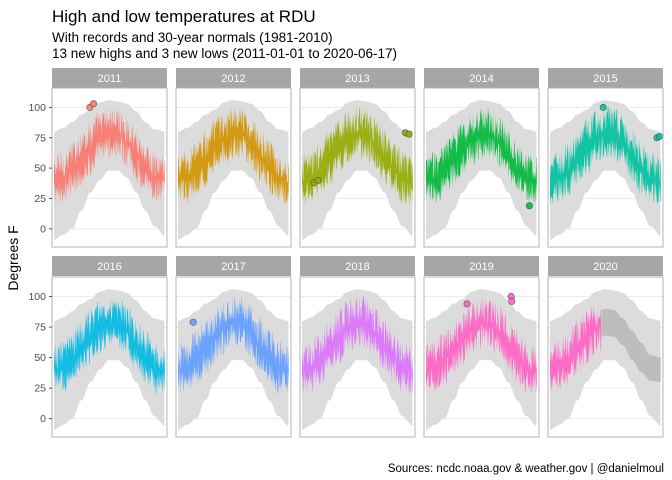 This screenshot has height=480, width=672. Describe the element at coordinates (184, 16) in the screenshot. I see `chart-title: High and low temperatures at RDU` at that location.